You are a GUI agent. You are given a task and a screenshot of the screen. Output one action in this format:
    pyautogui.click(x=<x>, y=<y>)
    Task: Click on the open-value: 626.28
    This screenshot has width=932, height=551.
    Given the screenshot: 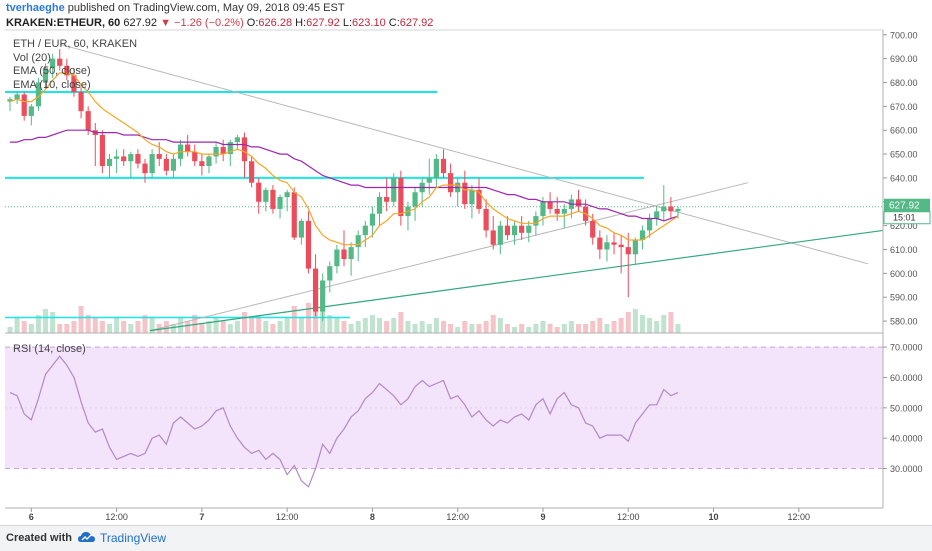 What is the action you would take?
    pyautogui.click(x=275, y=23)
    